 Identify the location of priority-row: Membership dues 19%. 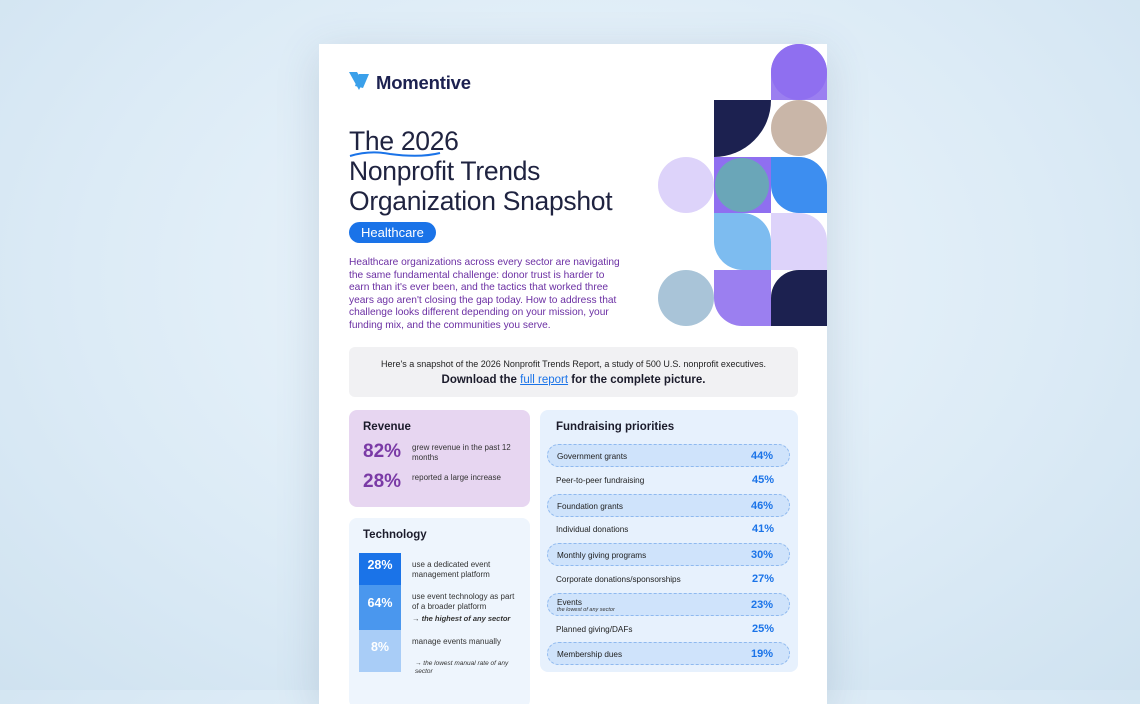
(668, 654).